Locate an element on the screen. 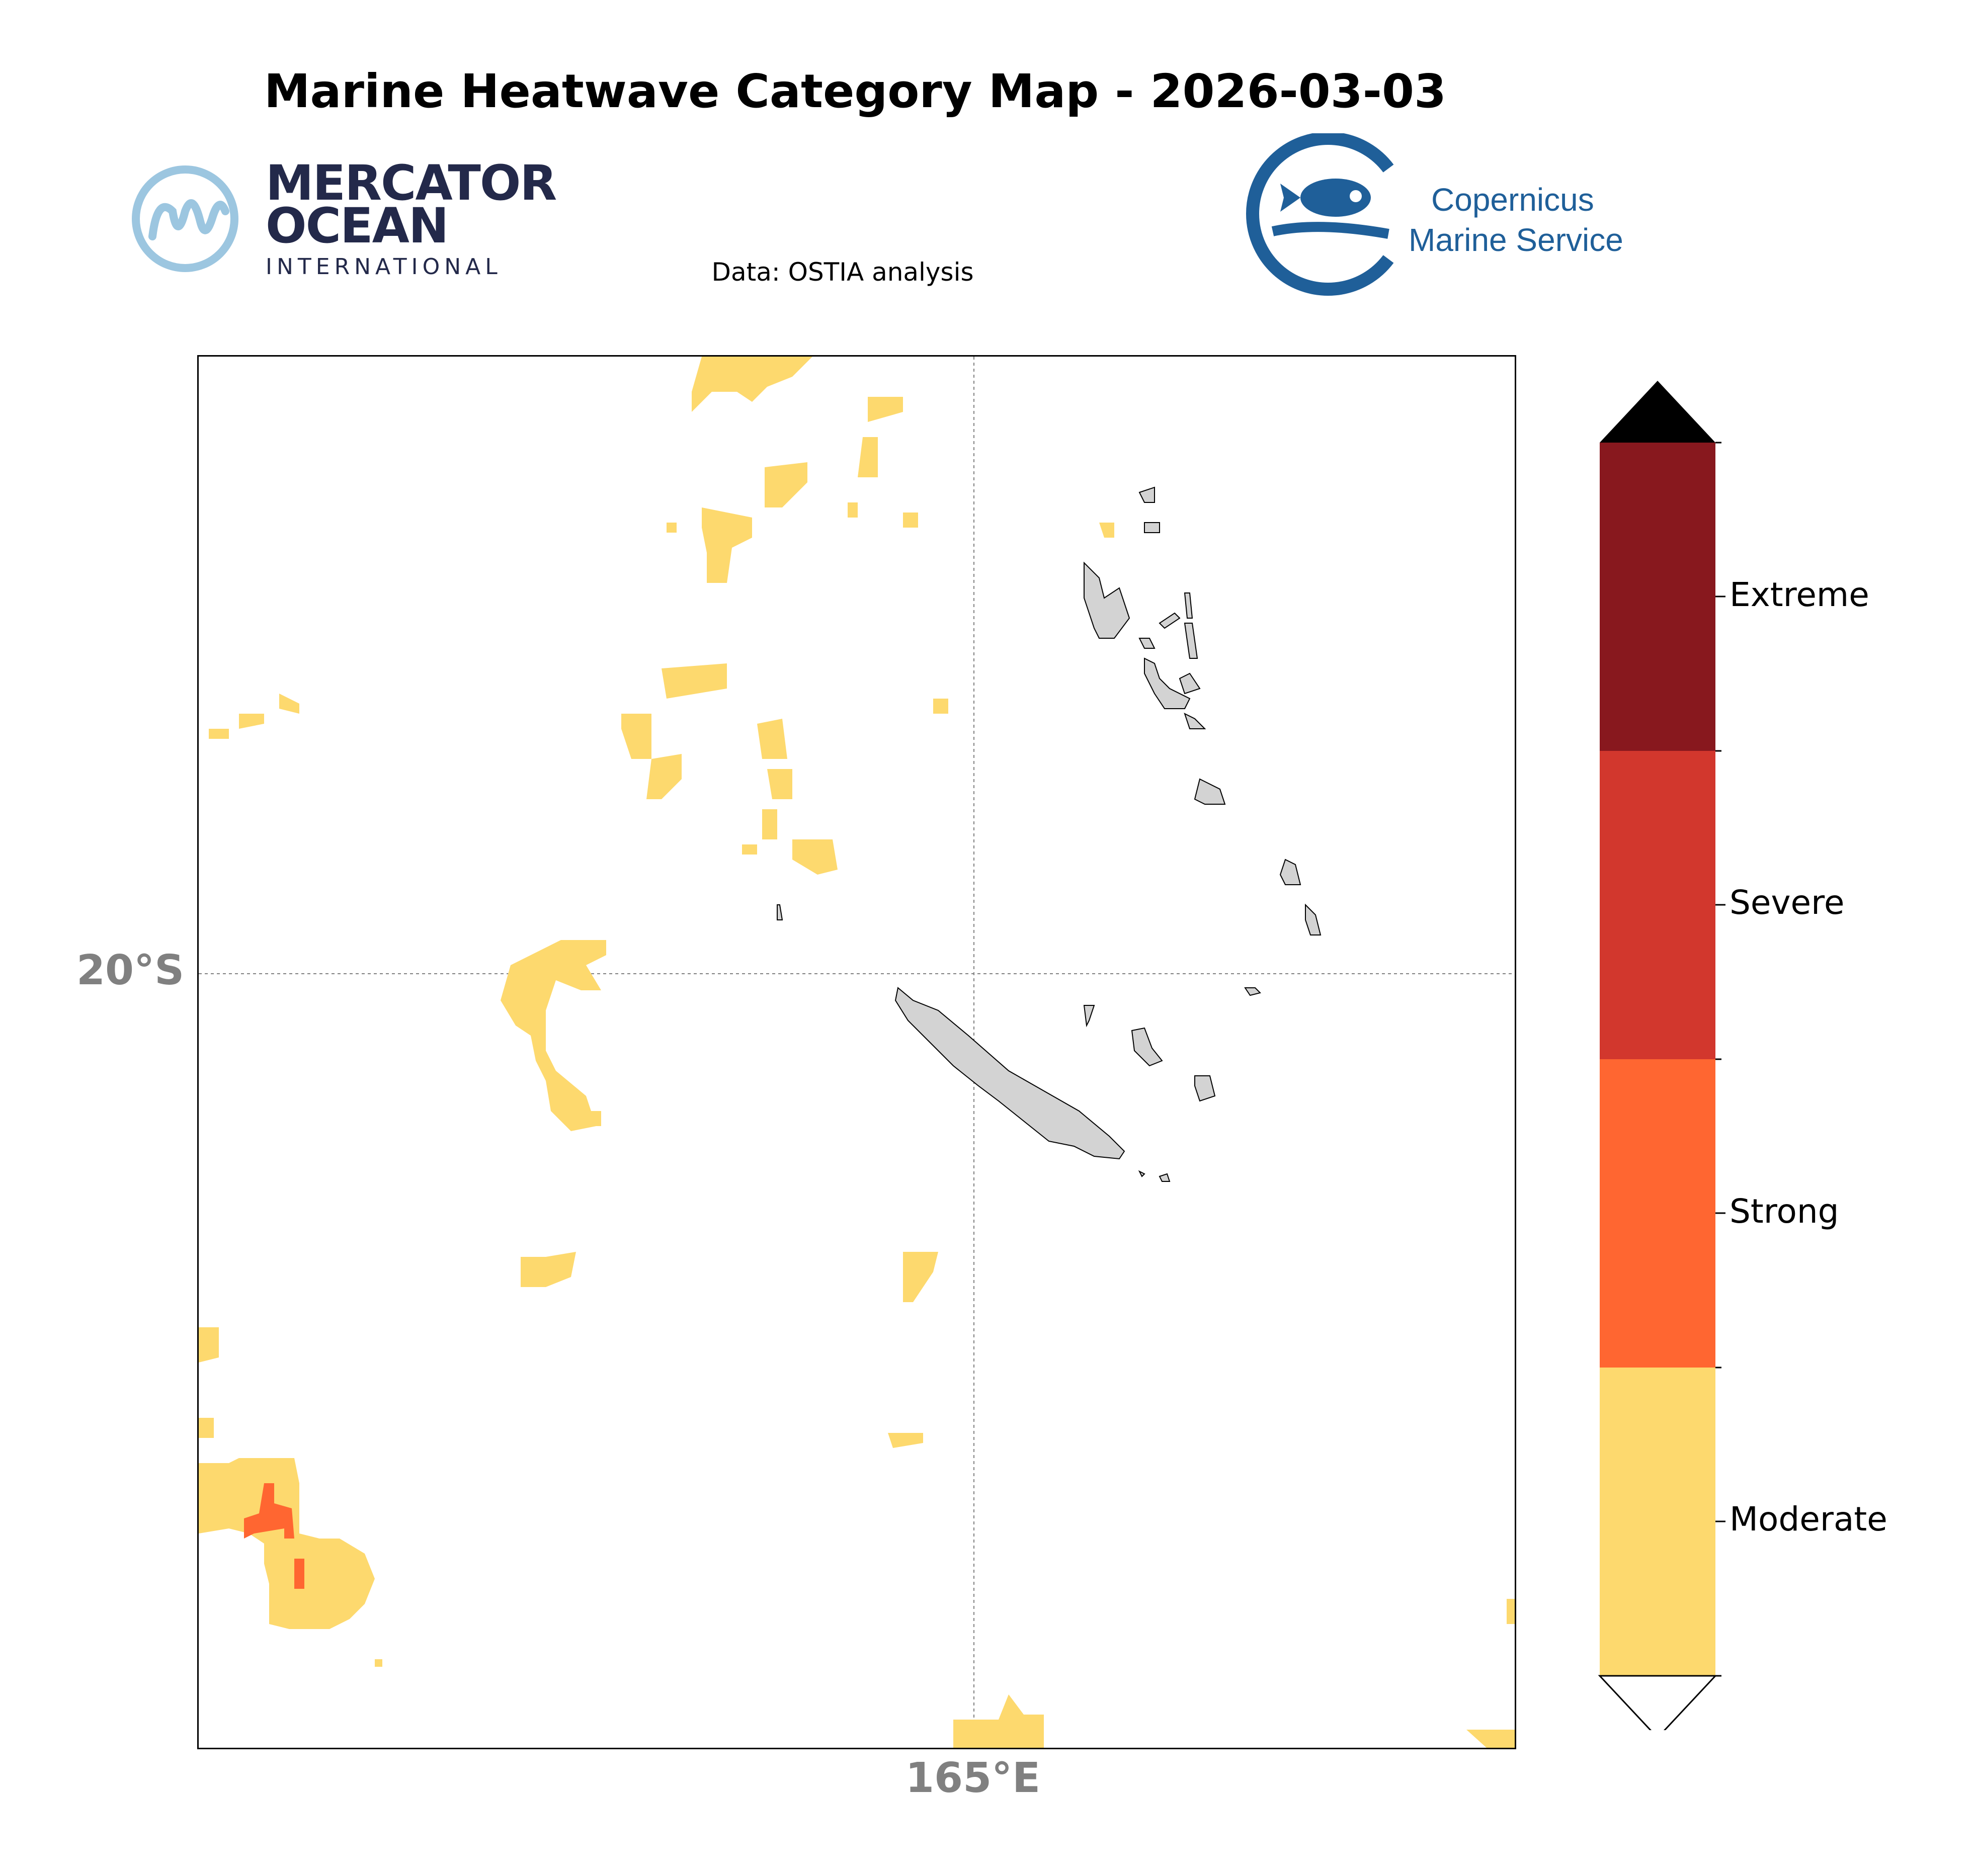 Image resolution: width=1976 pixels, height=1876 pixels. copernicus-logo: Copernicus Marine Service is located at coordinates (1444, 216).